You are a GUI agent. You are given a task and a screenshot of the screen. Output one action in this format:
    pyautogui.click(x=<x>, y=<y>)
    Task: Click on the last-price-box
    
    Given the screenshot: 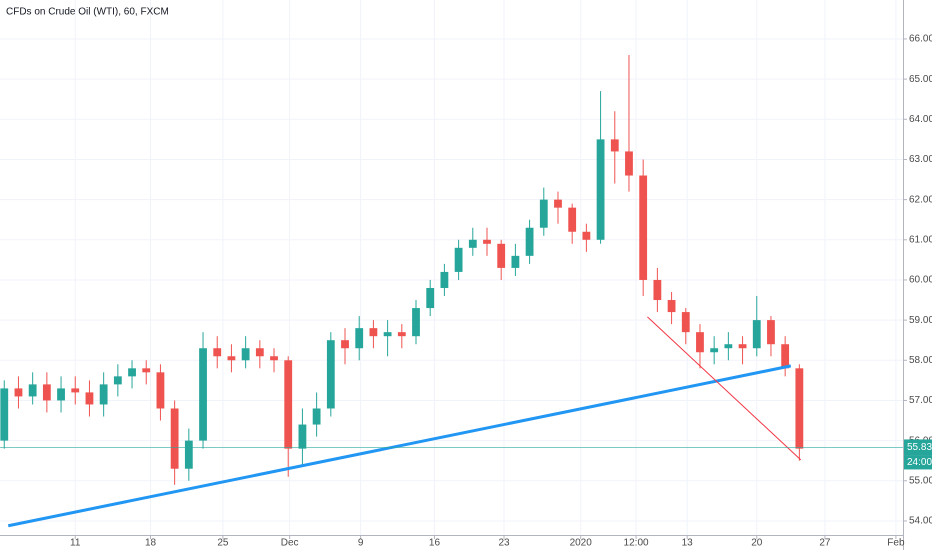 What is the action you would take?
    pyautogui.click(x=918, y=447)
    